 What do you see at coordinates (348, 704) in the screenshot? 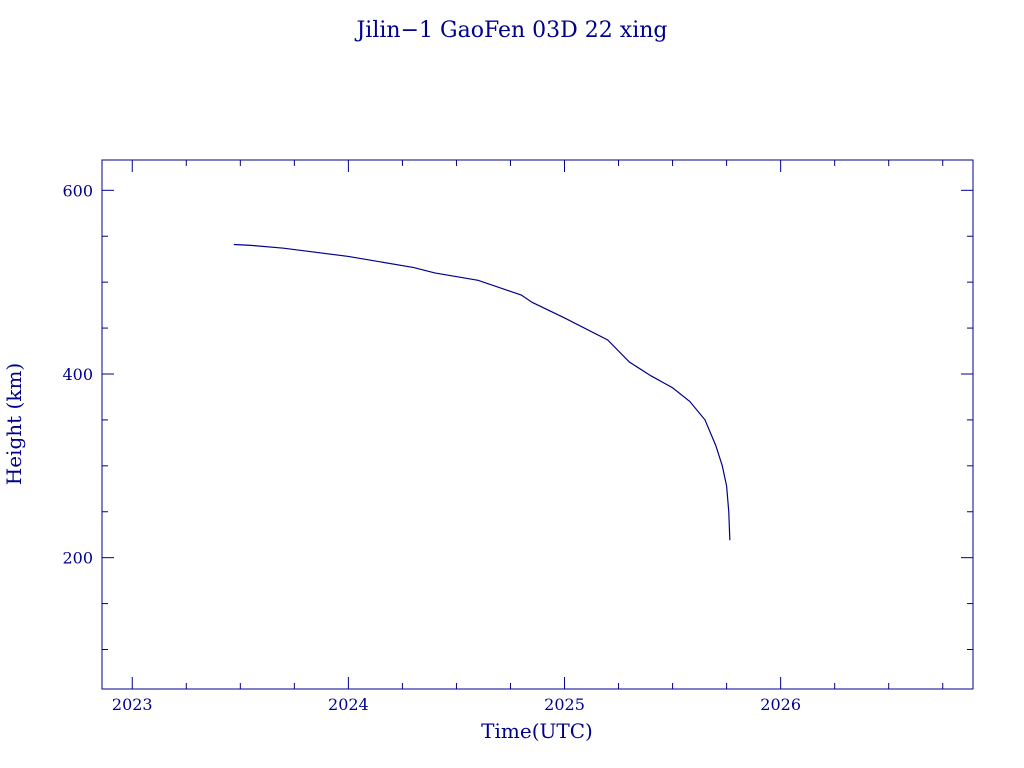
I see `x-tick-label: 2024` at bounding box center [348, 704].